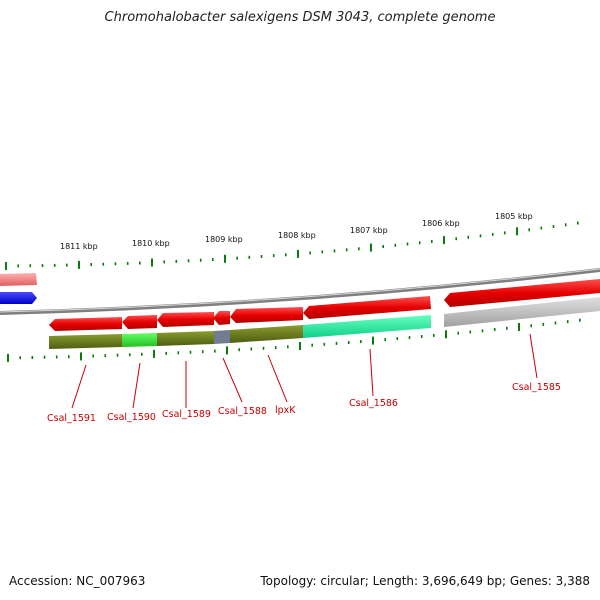  Describe the element at coordinates (514, 216) in the screenshot. I see `ruler-label-1805: 1805 kbp` at that location.